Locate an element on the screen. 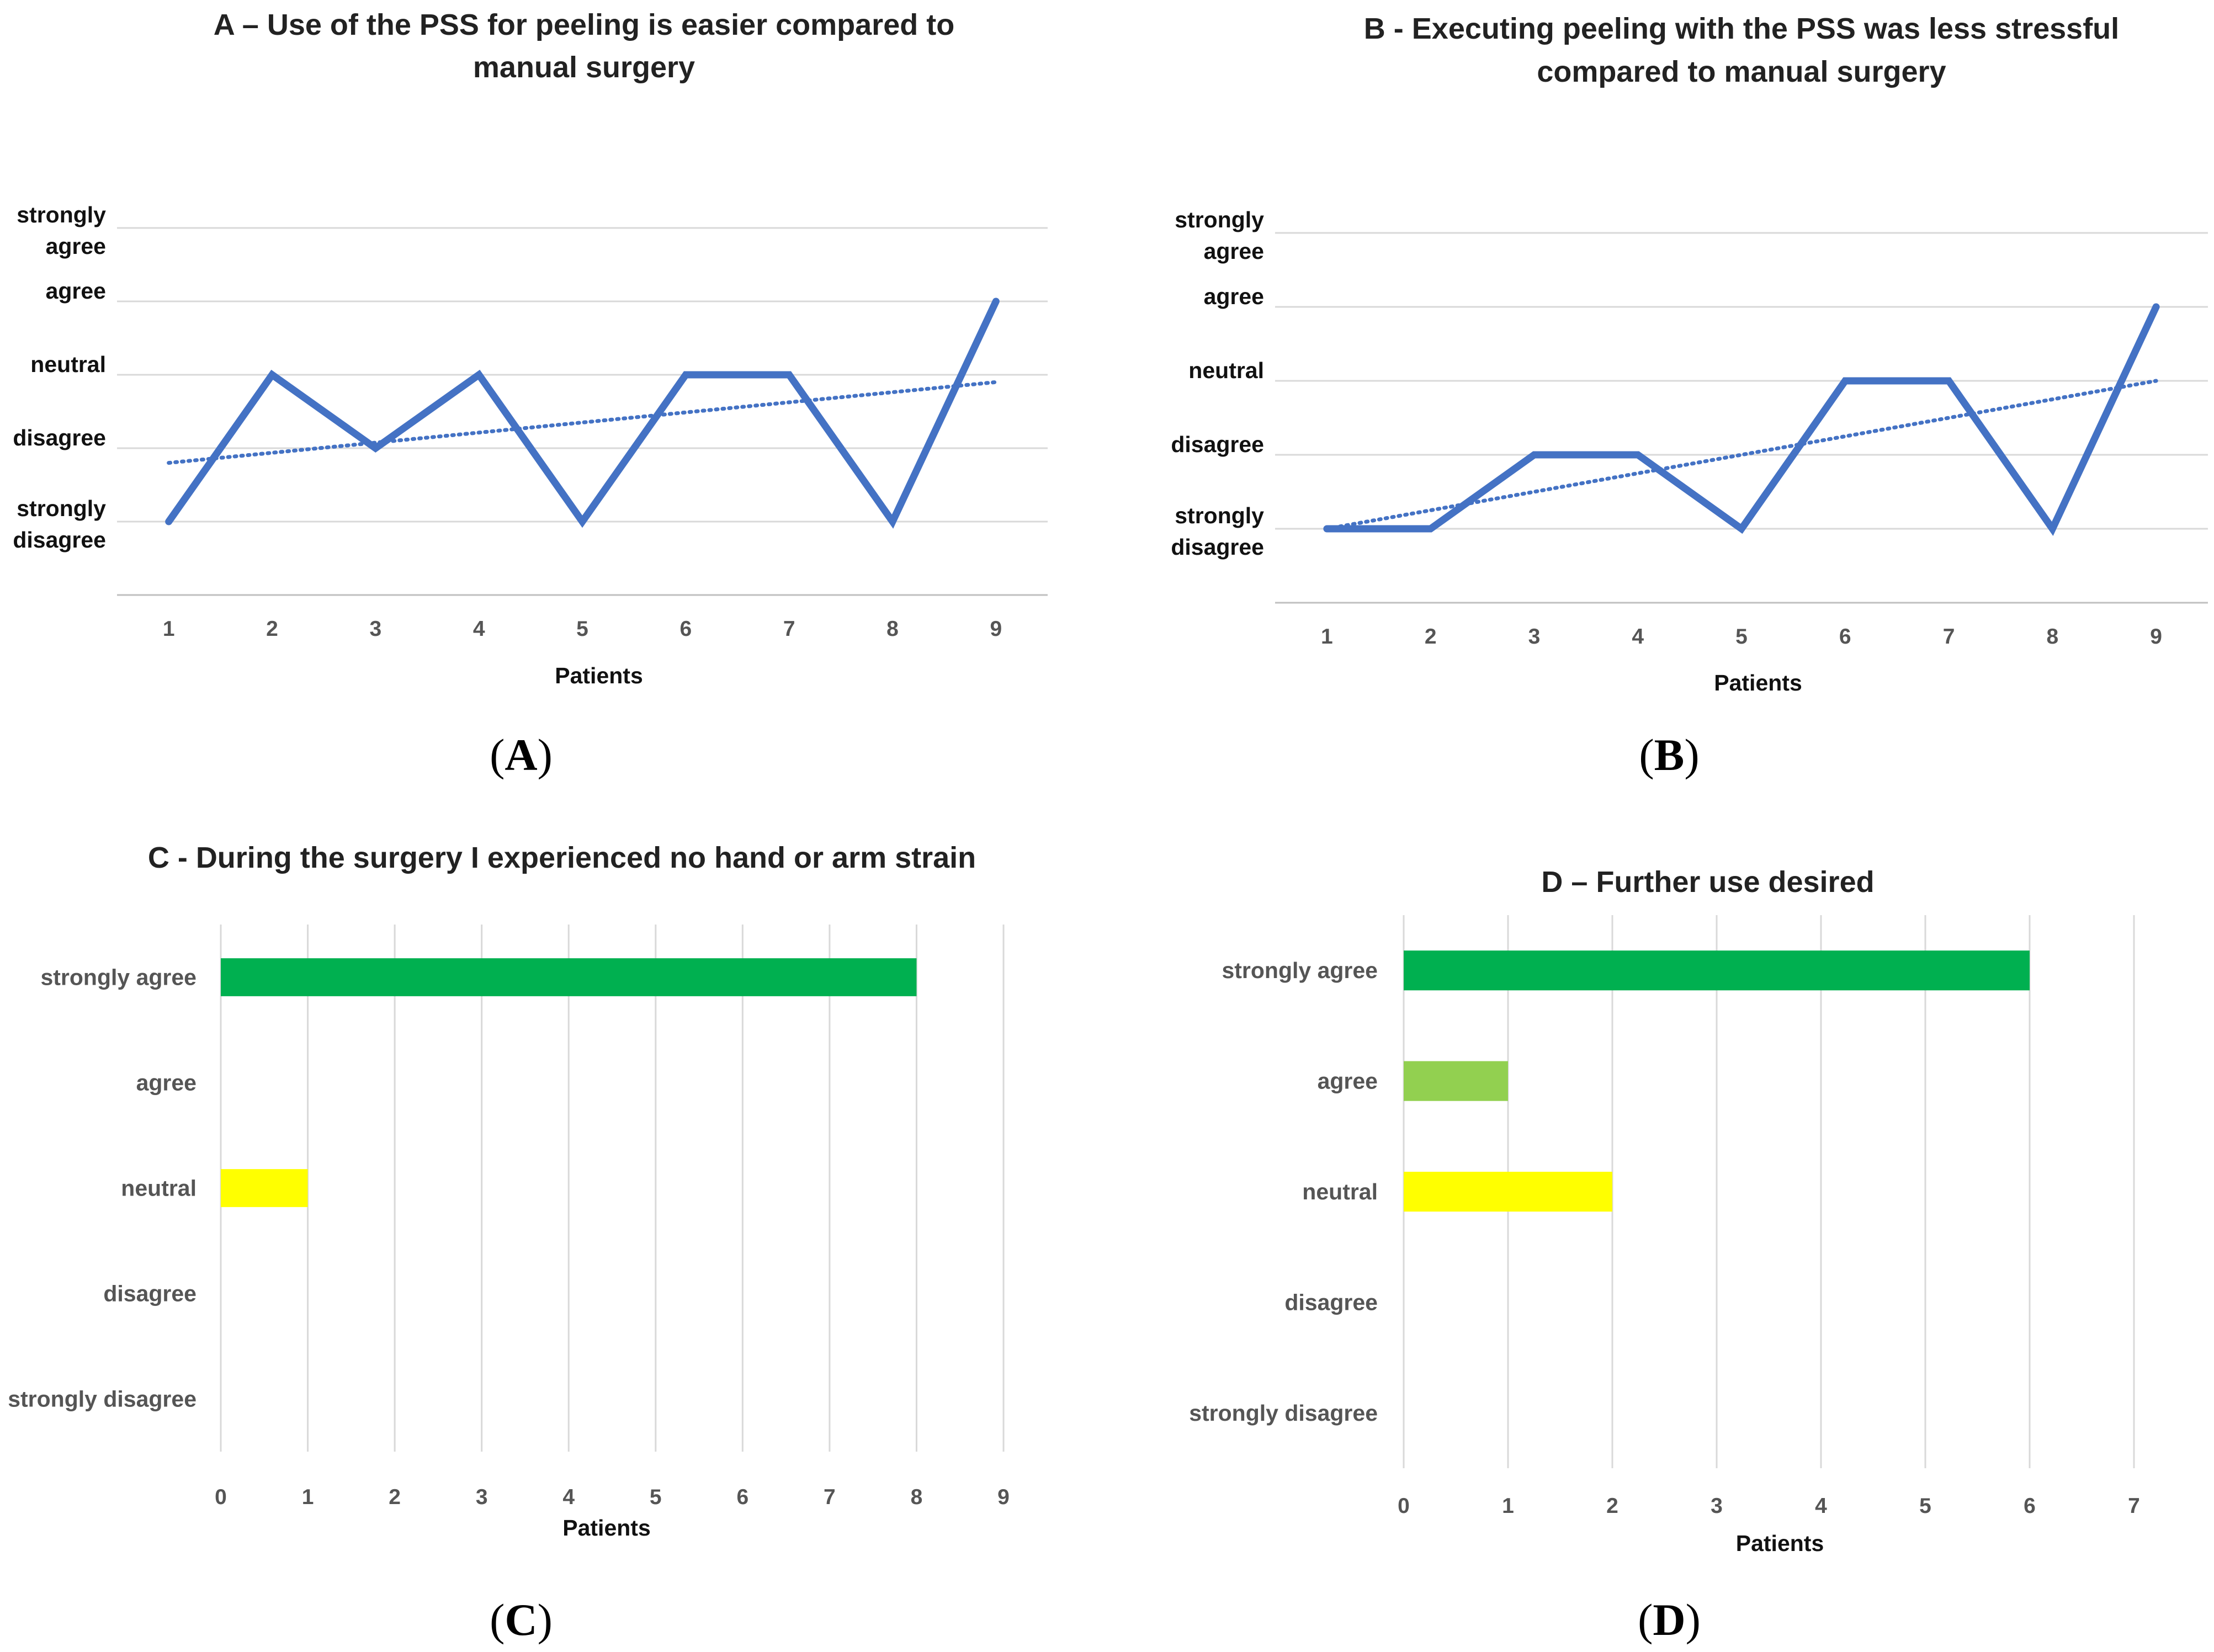  panel-label-b: (B) is located at coordinates (1669, 755).